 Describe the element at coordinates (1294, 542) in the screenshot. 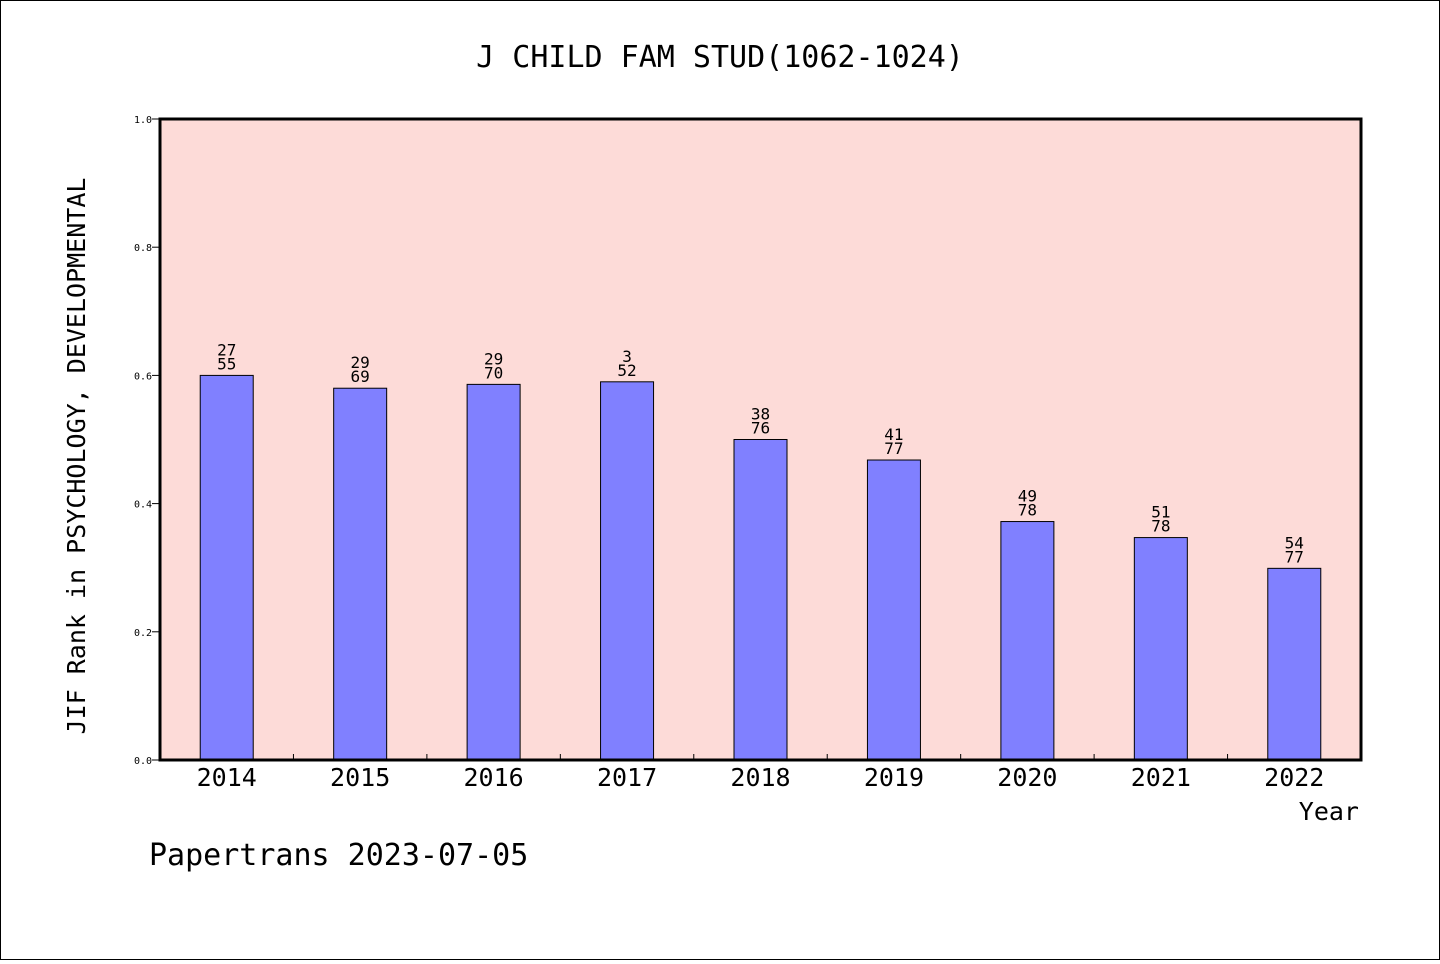

I see `data-label-rank: 54` at that location.